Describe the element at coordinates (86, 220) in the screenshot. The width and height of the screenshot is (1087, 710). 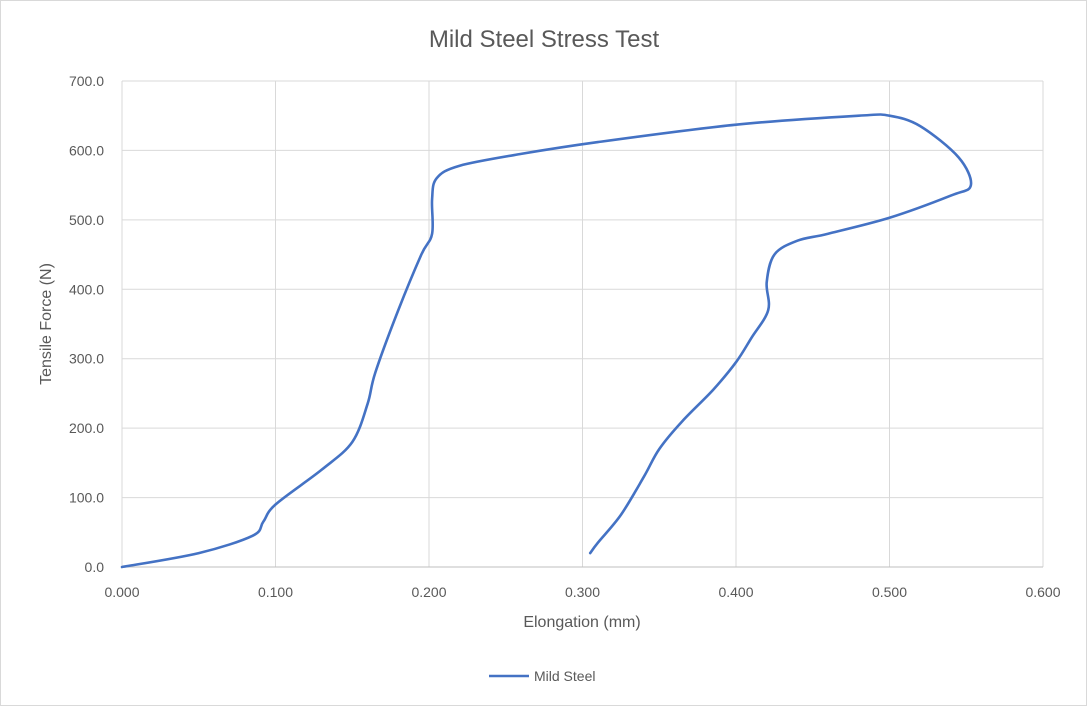
I see `y-tick-label: 500.0` at that location.